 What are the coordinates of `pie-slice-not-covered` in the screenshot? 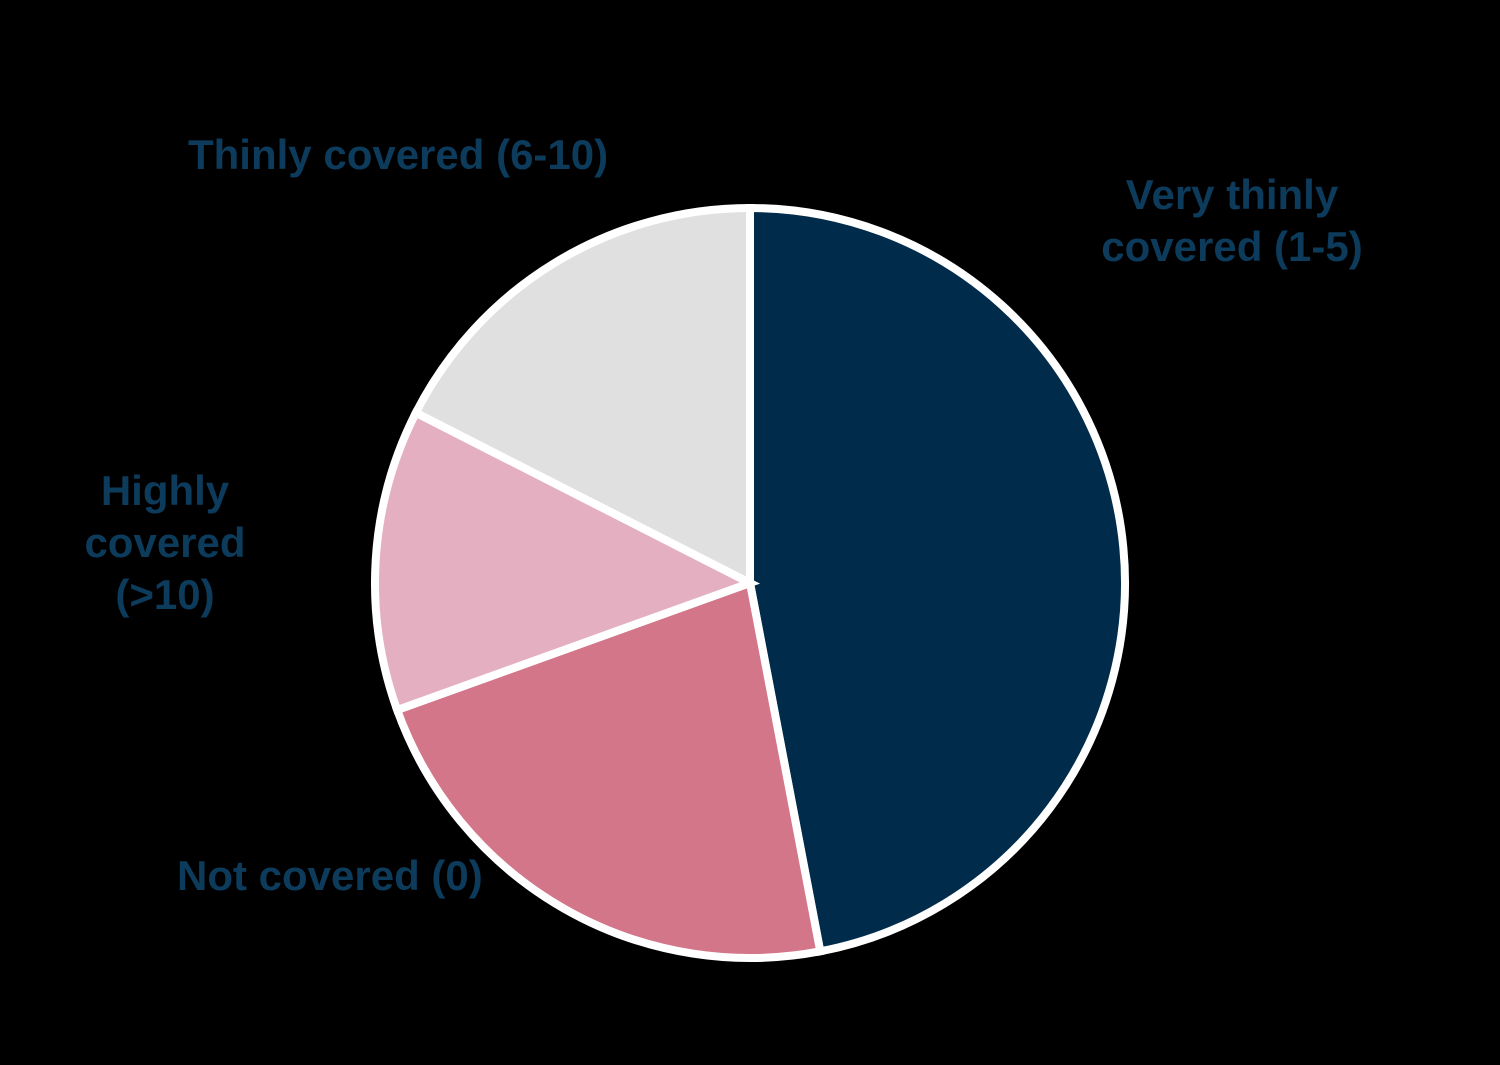 It's located at (608, 769).